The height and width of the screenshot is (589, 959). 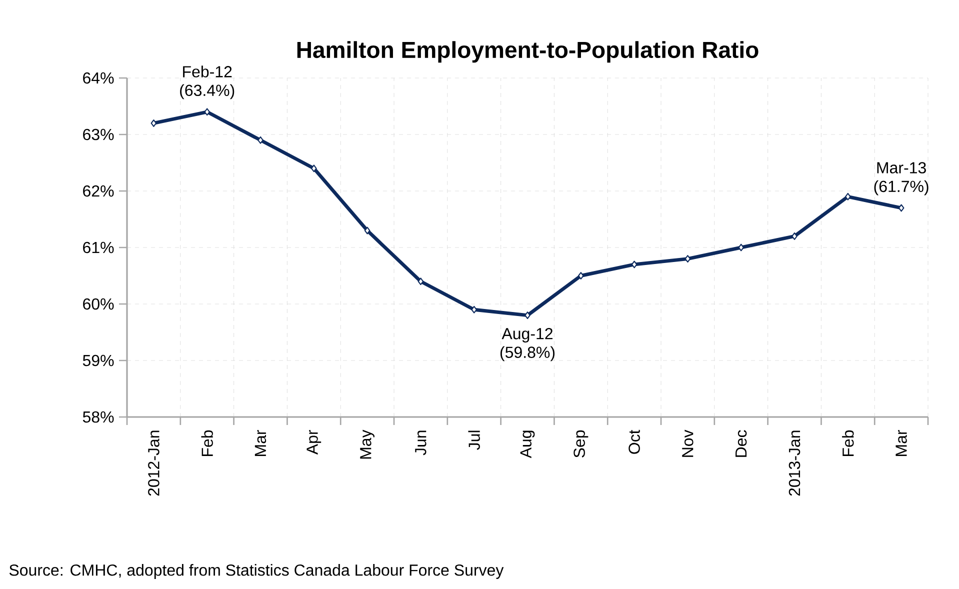 I want to click on x-tick-label: May, so click(x=367, y=444).